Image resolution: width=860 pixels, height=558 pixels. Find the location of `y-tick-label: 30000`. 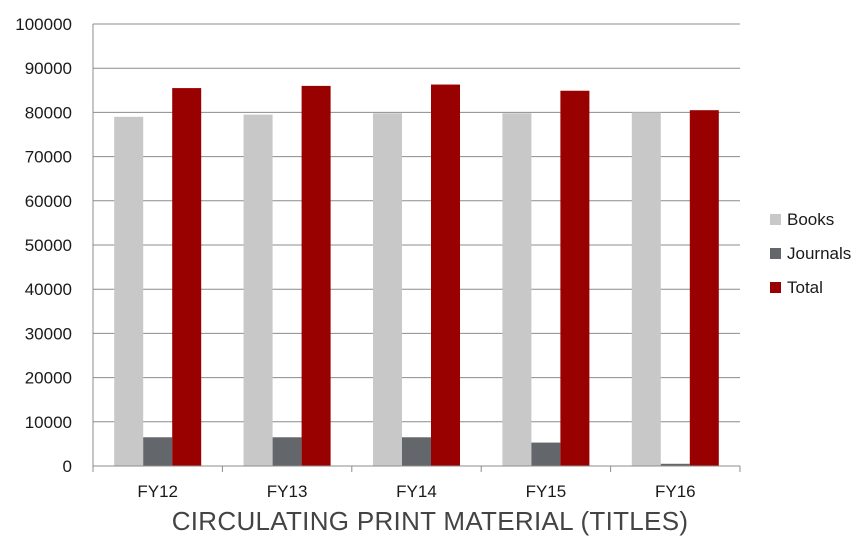

y-tick-label: 30000 is located at coordinates (48, 333).